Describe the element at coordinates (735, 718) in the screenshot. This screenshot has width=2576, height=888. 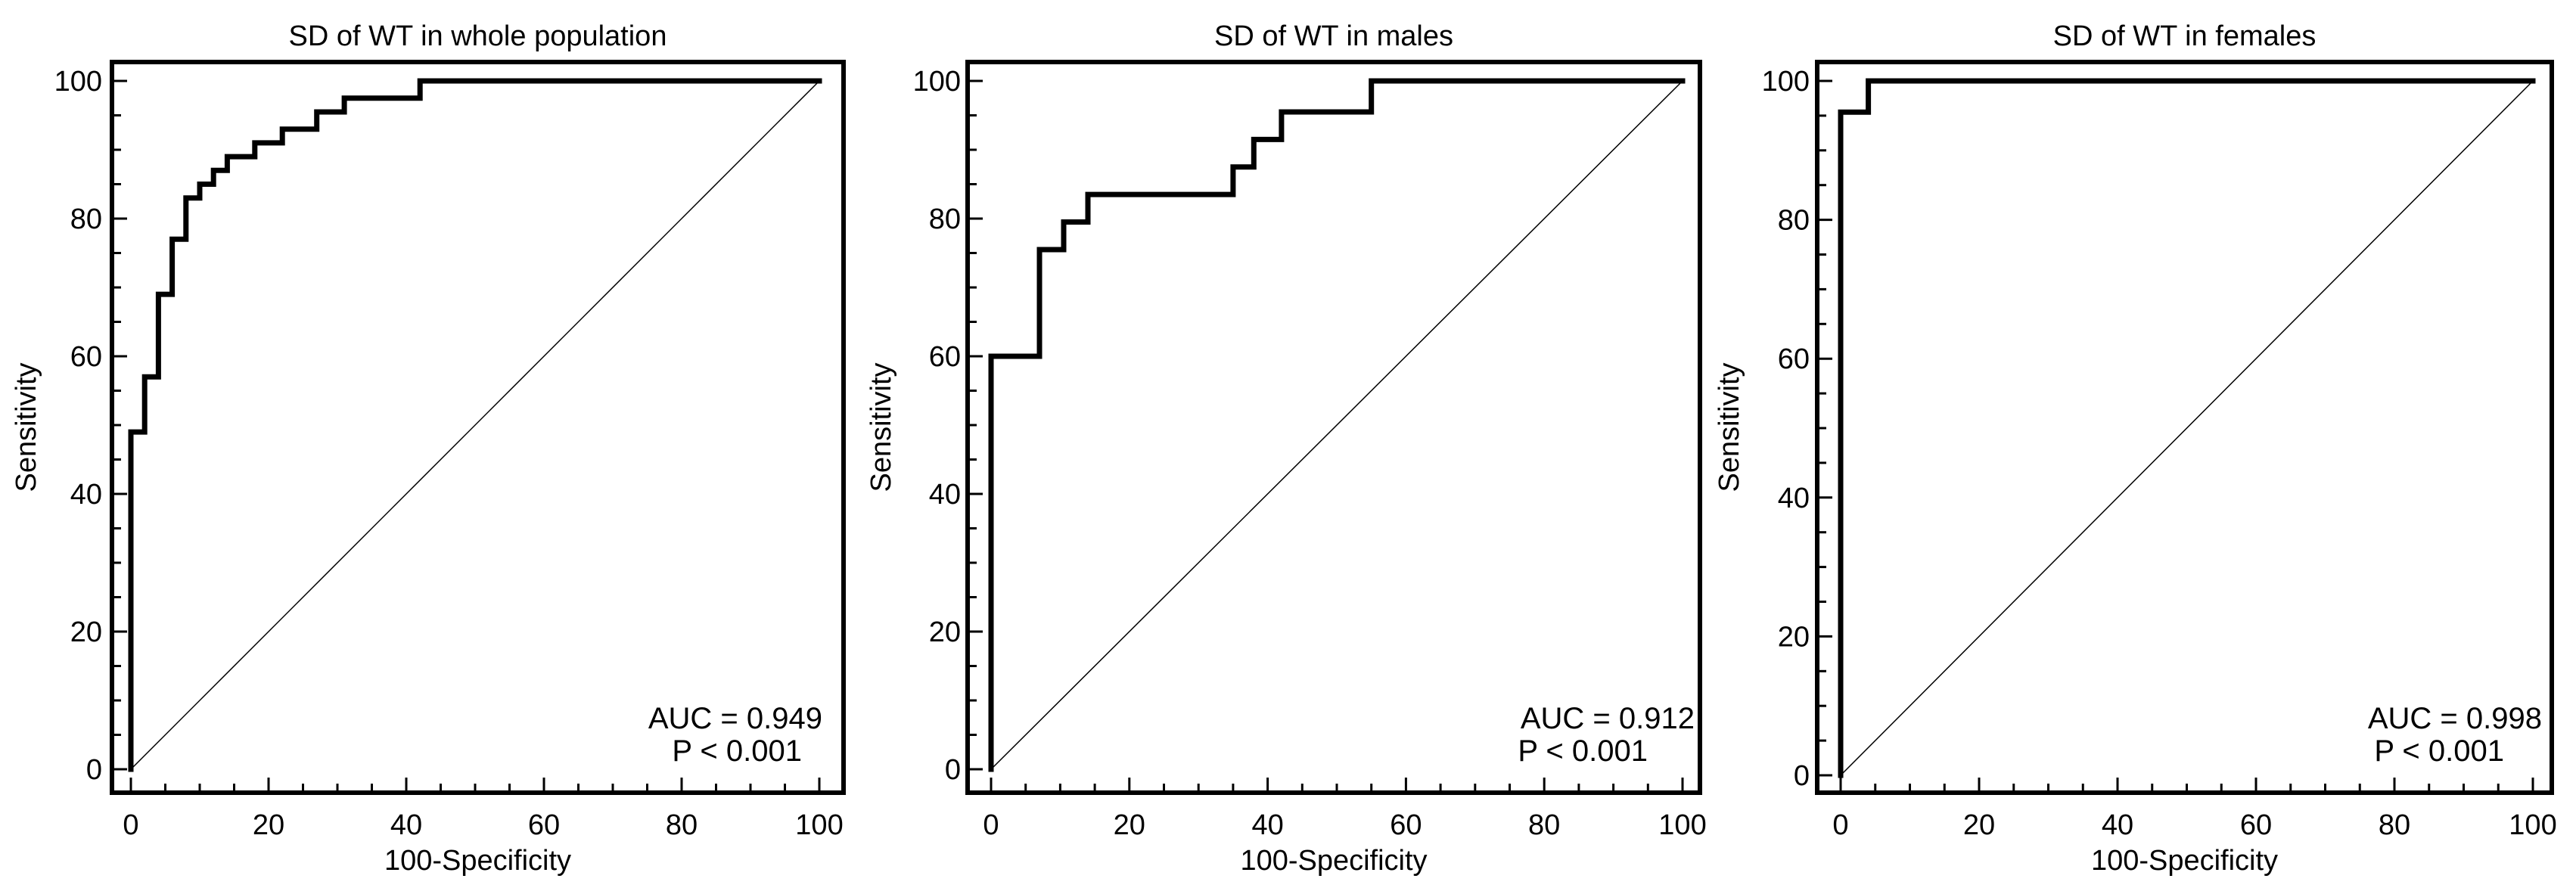
I see `auc-annotation: AUC = 0.949` at that location.